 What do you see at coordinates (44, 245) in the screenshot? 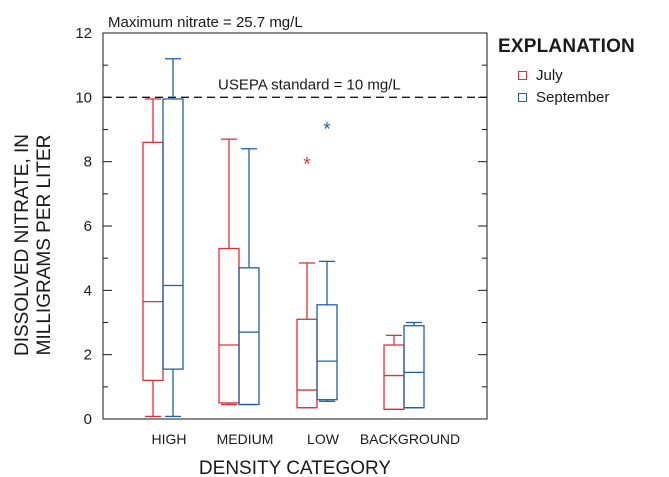
I see `y-axis-title-line2: MILLIGRAMS PER LITER` at bounding box center [44, 245].